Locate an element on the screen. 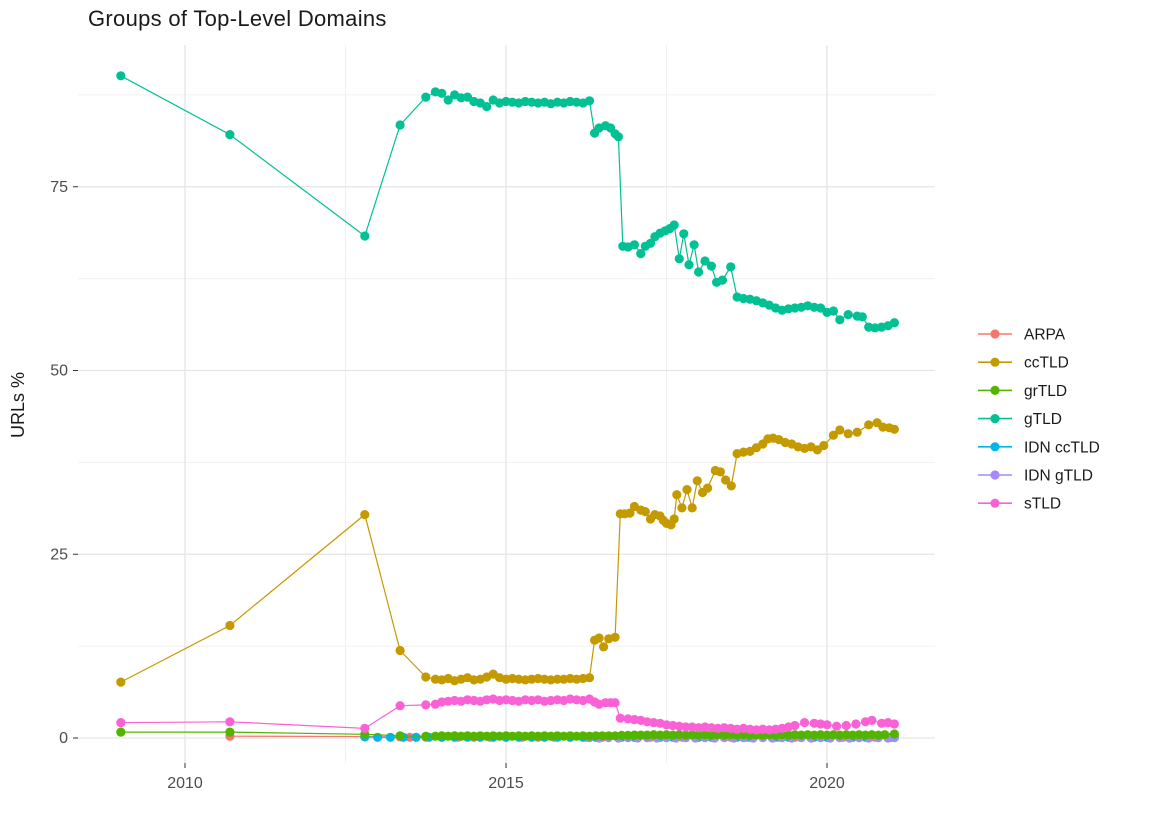 Image resolution: width=1164 pixels, height=827 pixels. series-stld is located at coordinates (508, 714).